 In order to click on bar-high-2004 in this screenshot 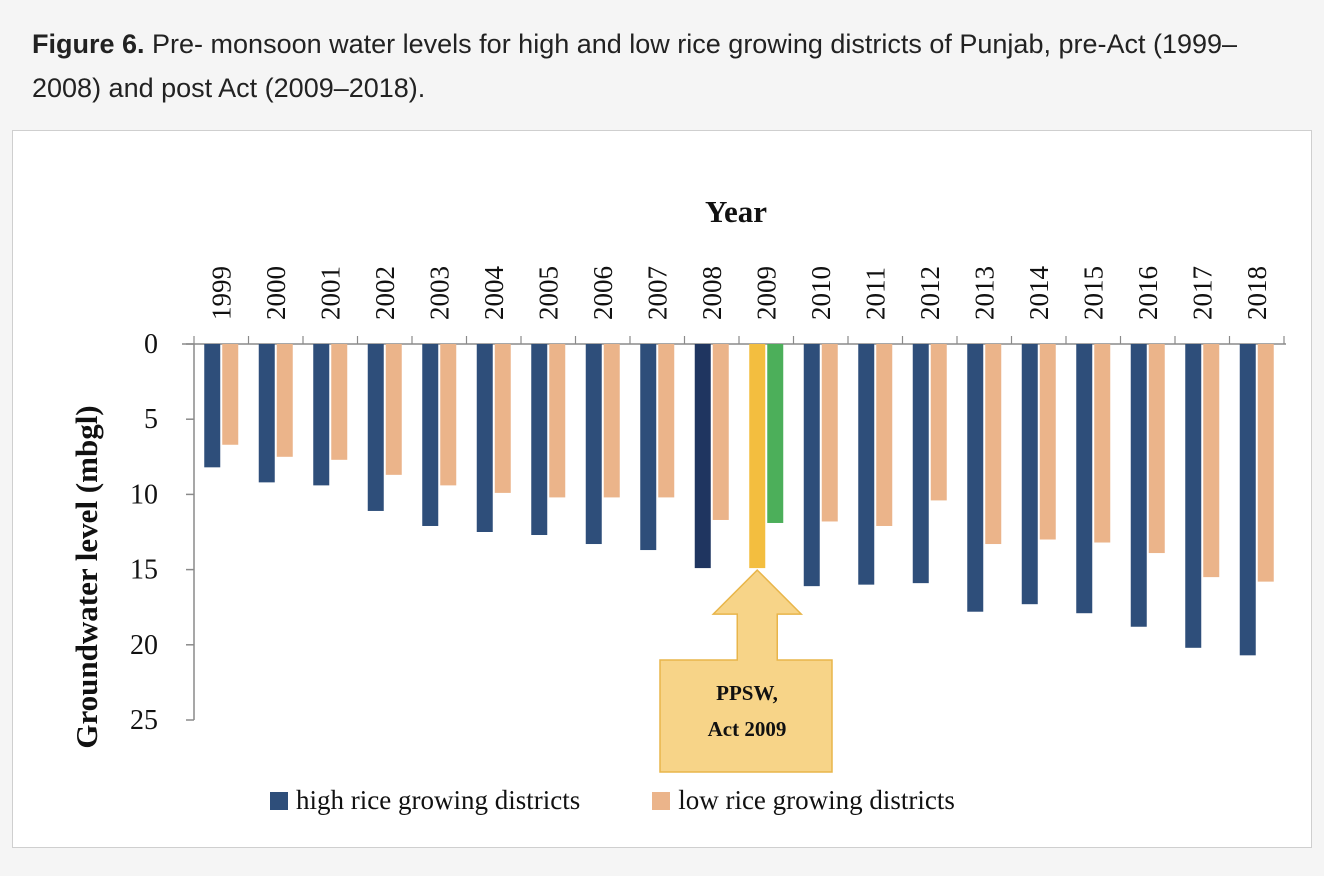, I will do `click(484, 438)`.